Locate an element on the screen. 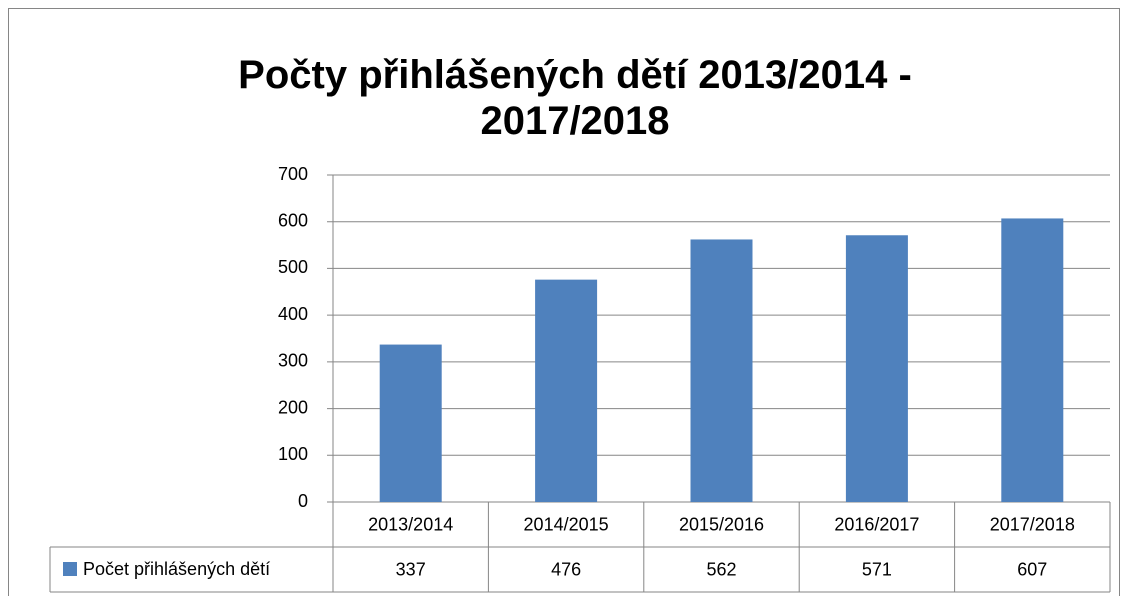 The height and width of the screenshot is (596, 1128). table-value: 476 is located at coordinates (566, 569).